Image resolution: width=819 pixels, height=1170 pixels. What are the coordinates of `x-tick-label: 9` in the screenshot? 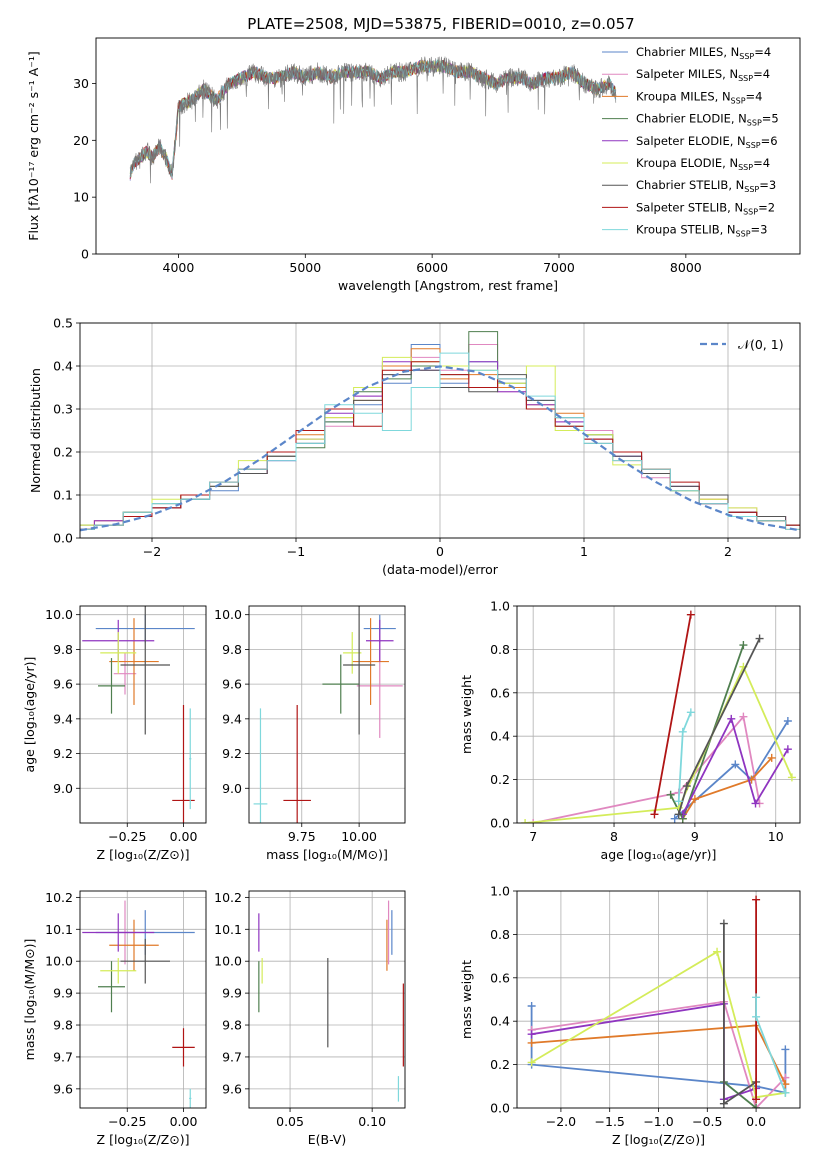 It's located at (695, 836).